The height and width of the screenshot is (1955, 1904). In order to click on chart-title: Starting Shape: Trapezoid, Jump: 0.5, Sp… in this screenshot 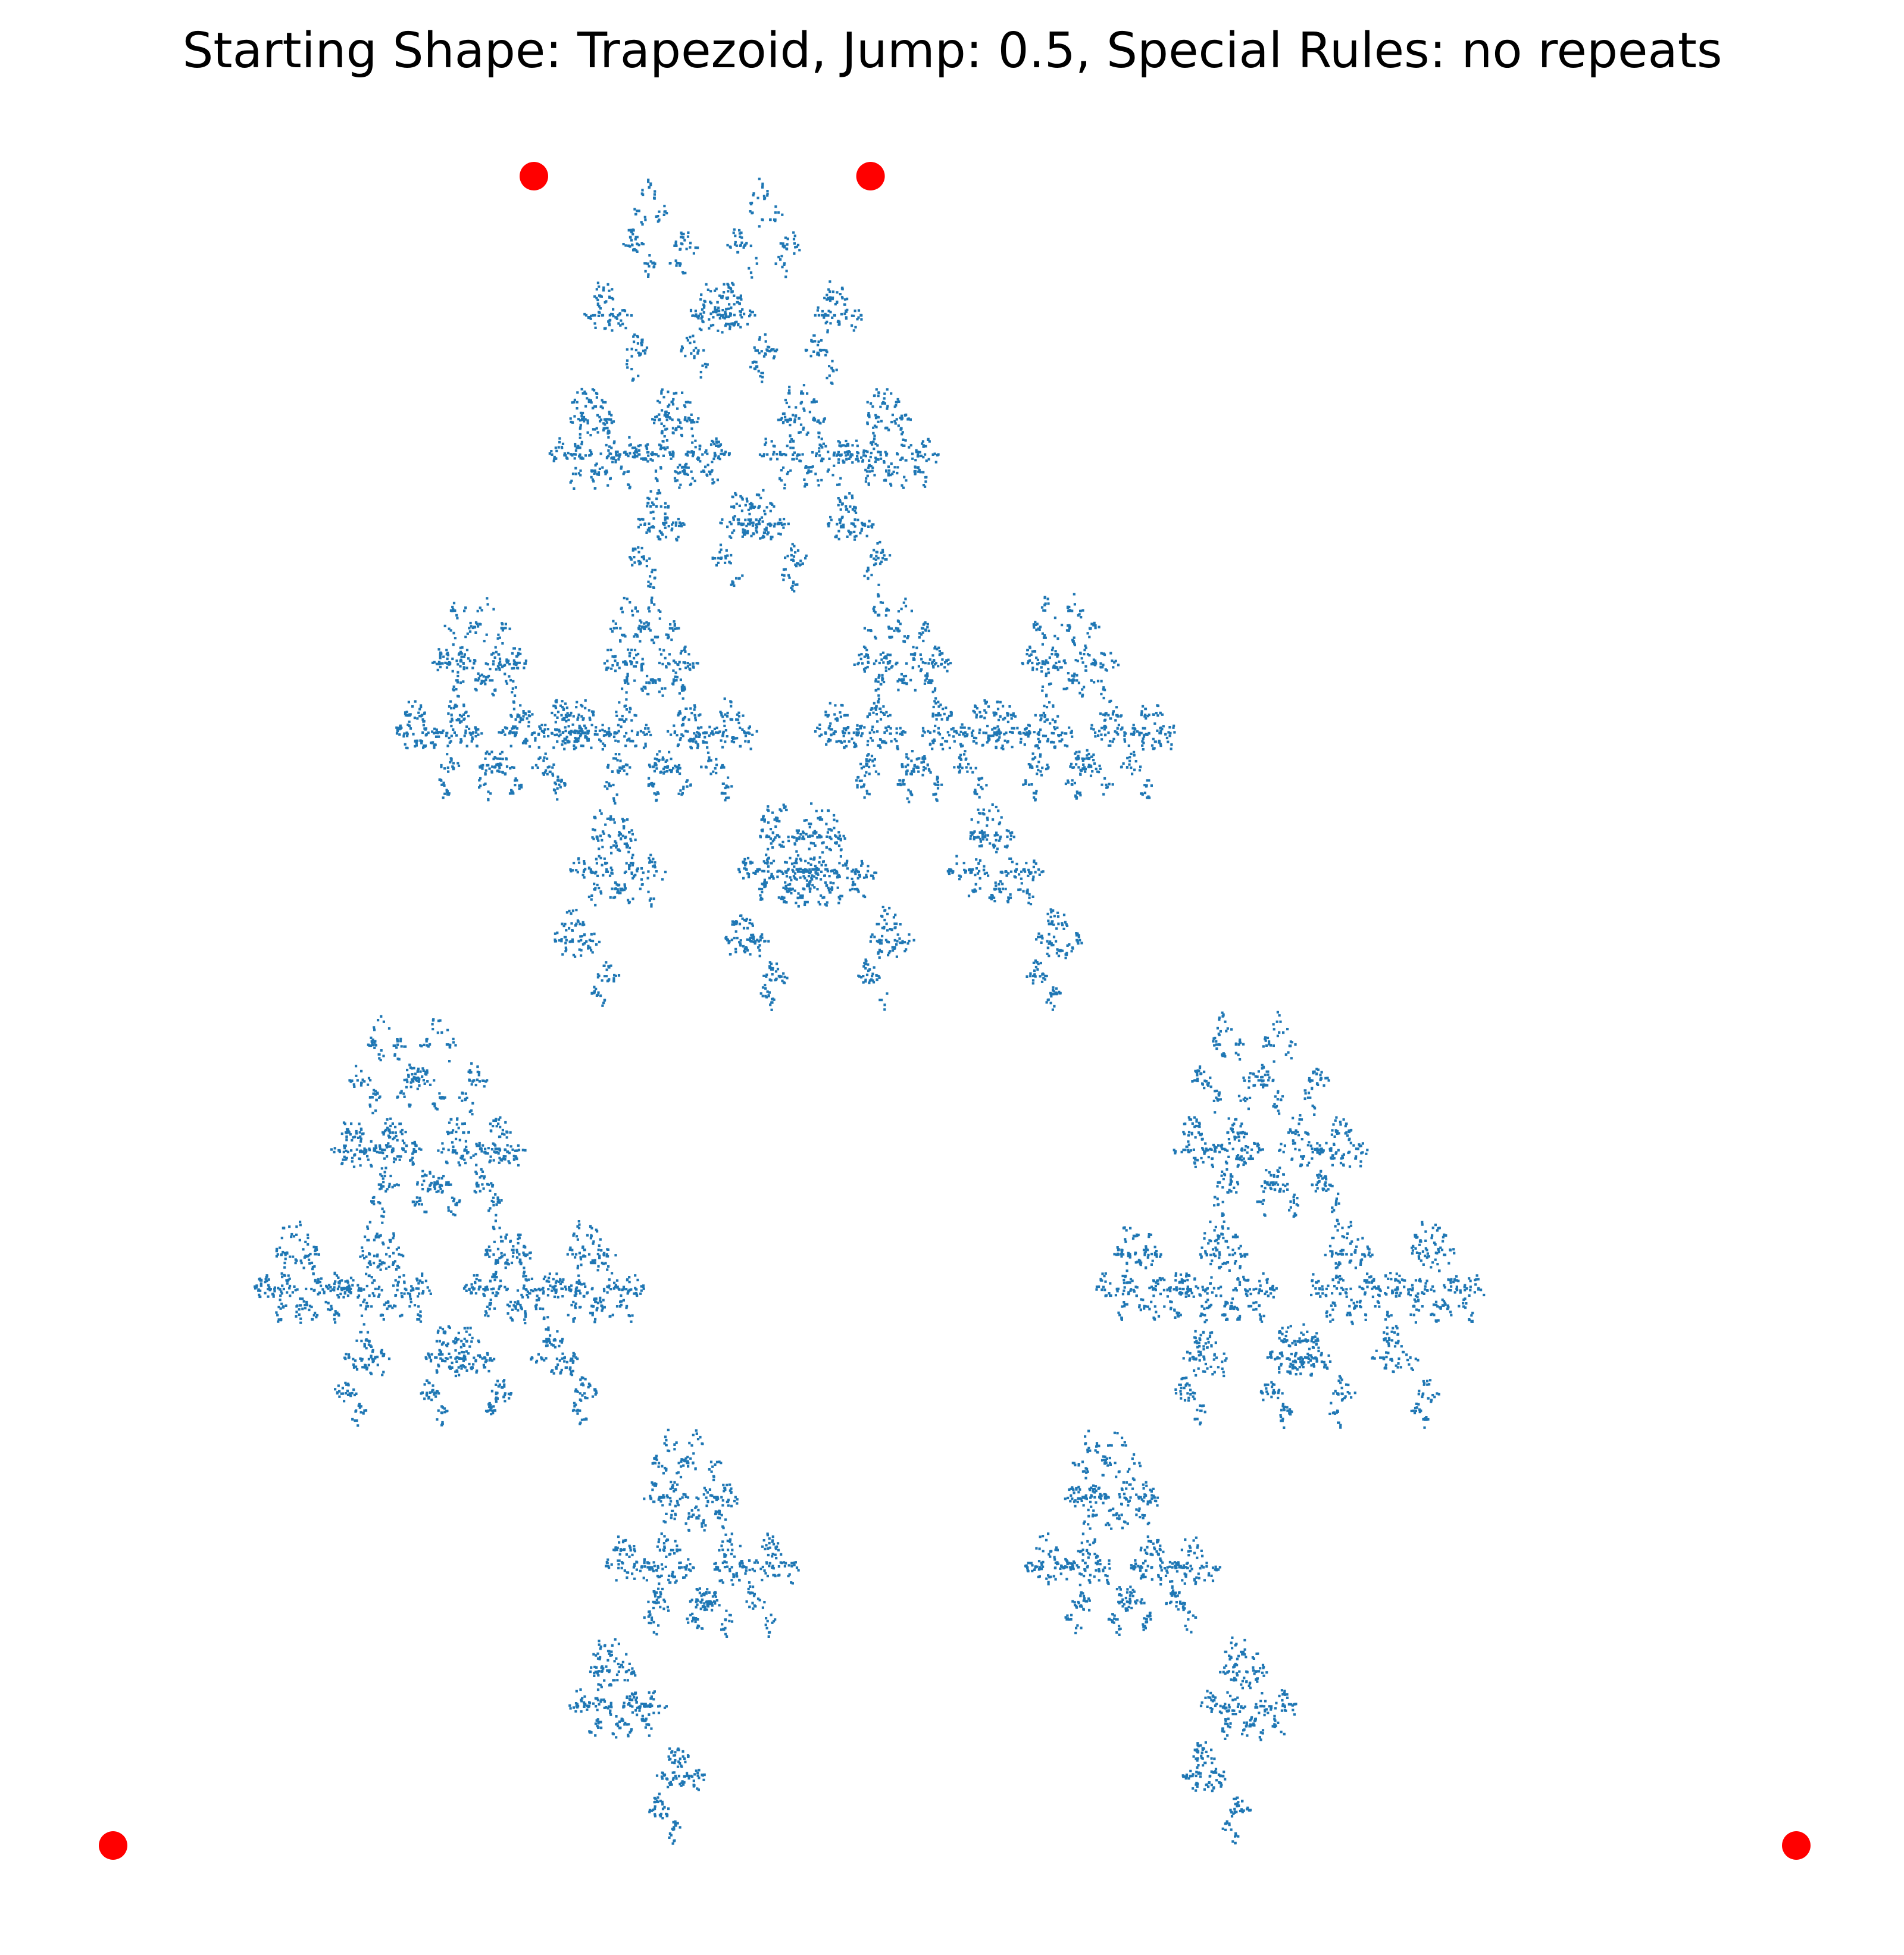, I will do `click(952, 51)`.